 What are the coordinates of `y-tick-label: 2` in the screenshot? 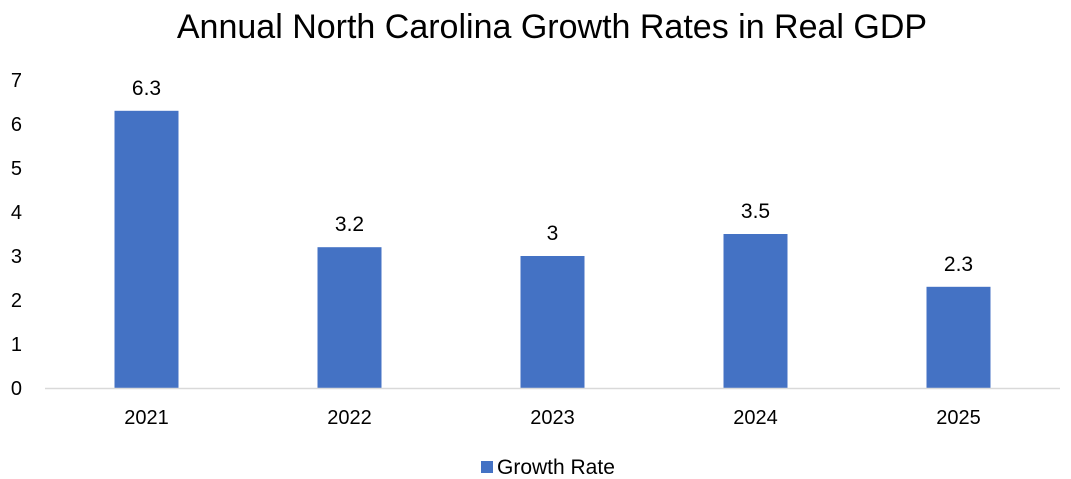 It's located at (16, 301).